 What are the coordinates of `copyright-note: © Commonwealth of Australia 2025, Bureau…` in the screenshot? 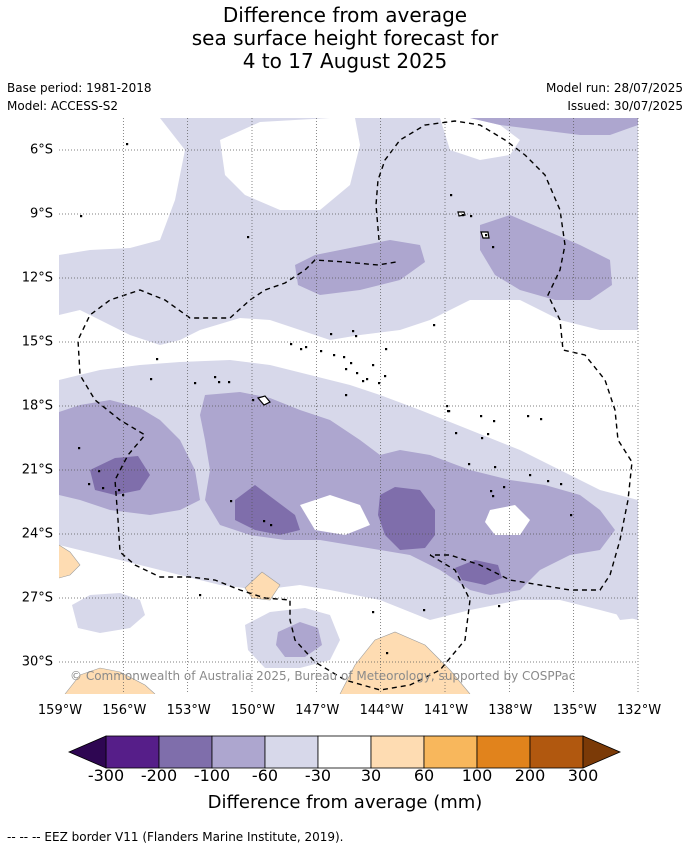 It's located at (323, 676).